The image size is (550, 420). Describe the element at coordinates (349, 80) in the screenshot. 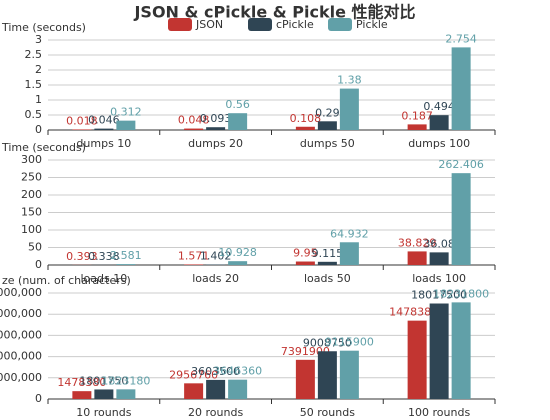

I see `value-label: 1.38` at that location.